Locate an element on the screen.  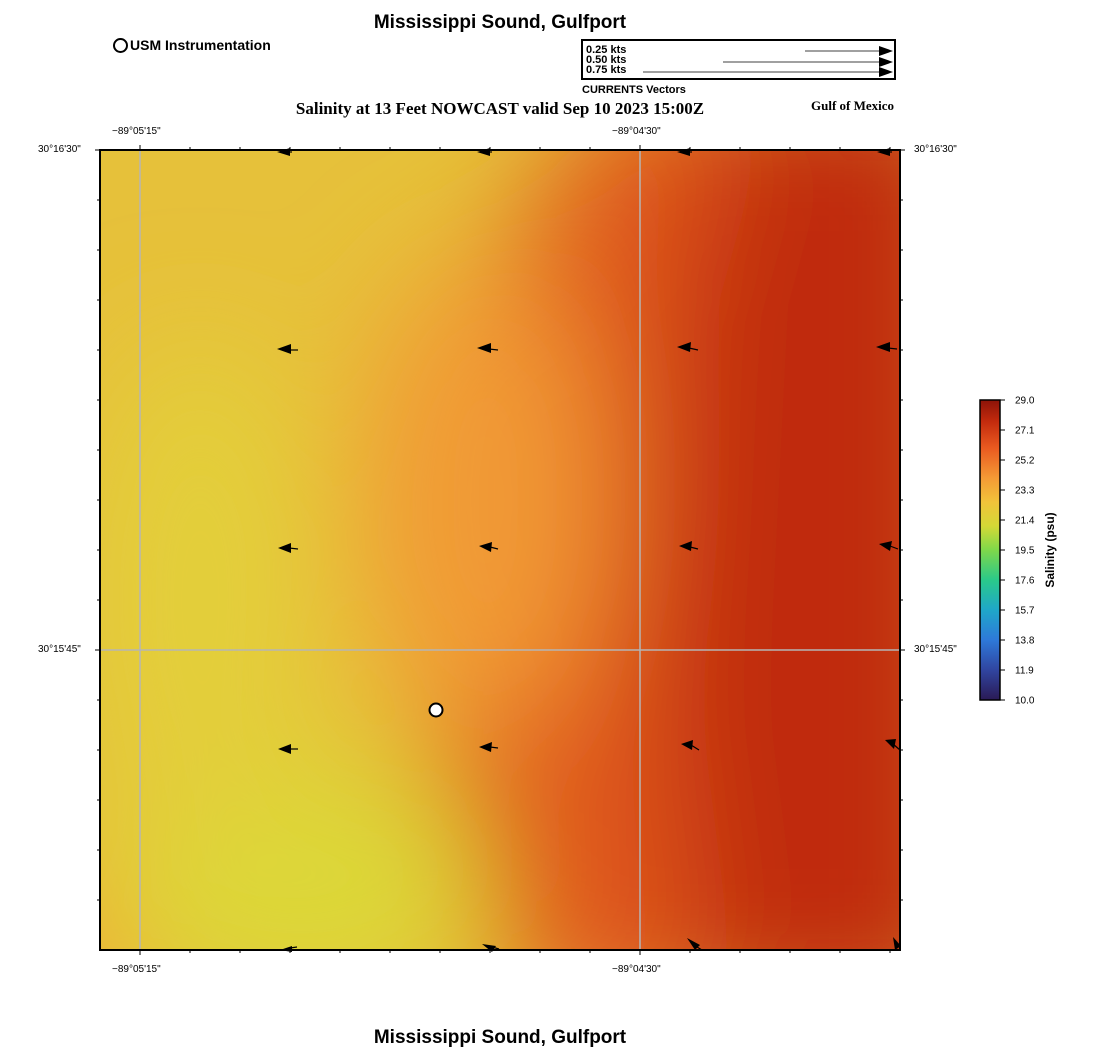
colorbar-tick-label: 15.7 is located at coordinates (1025, 611).